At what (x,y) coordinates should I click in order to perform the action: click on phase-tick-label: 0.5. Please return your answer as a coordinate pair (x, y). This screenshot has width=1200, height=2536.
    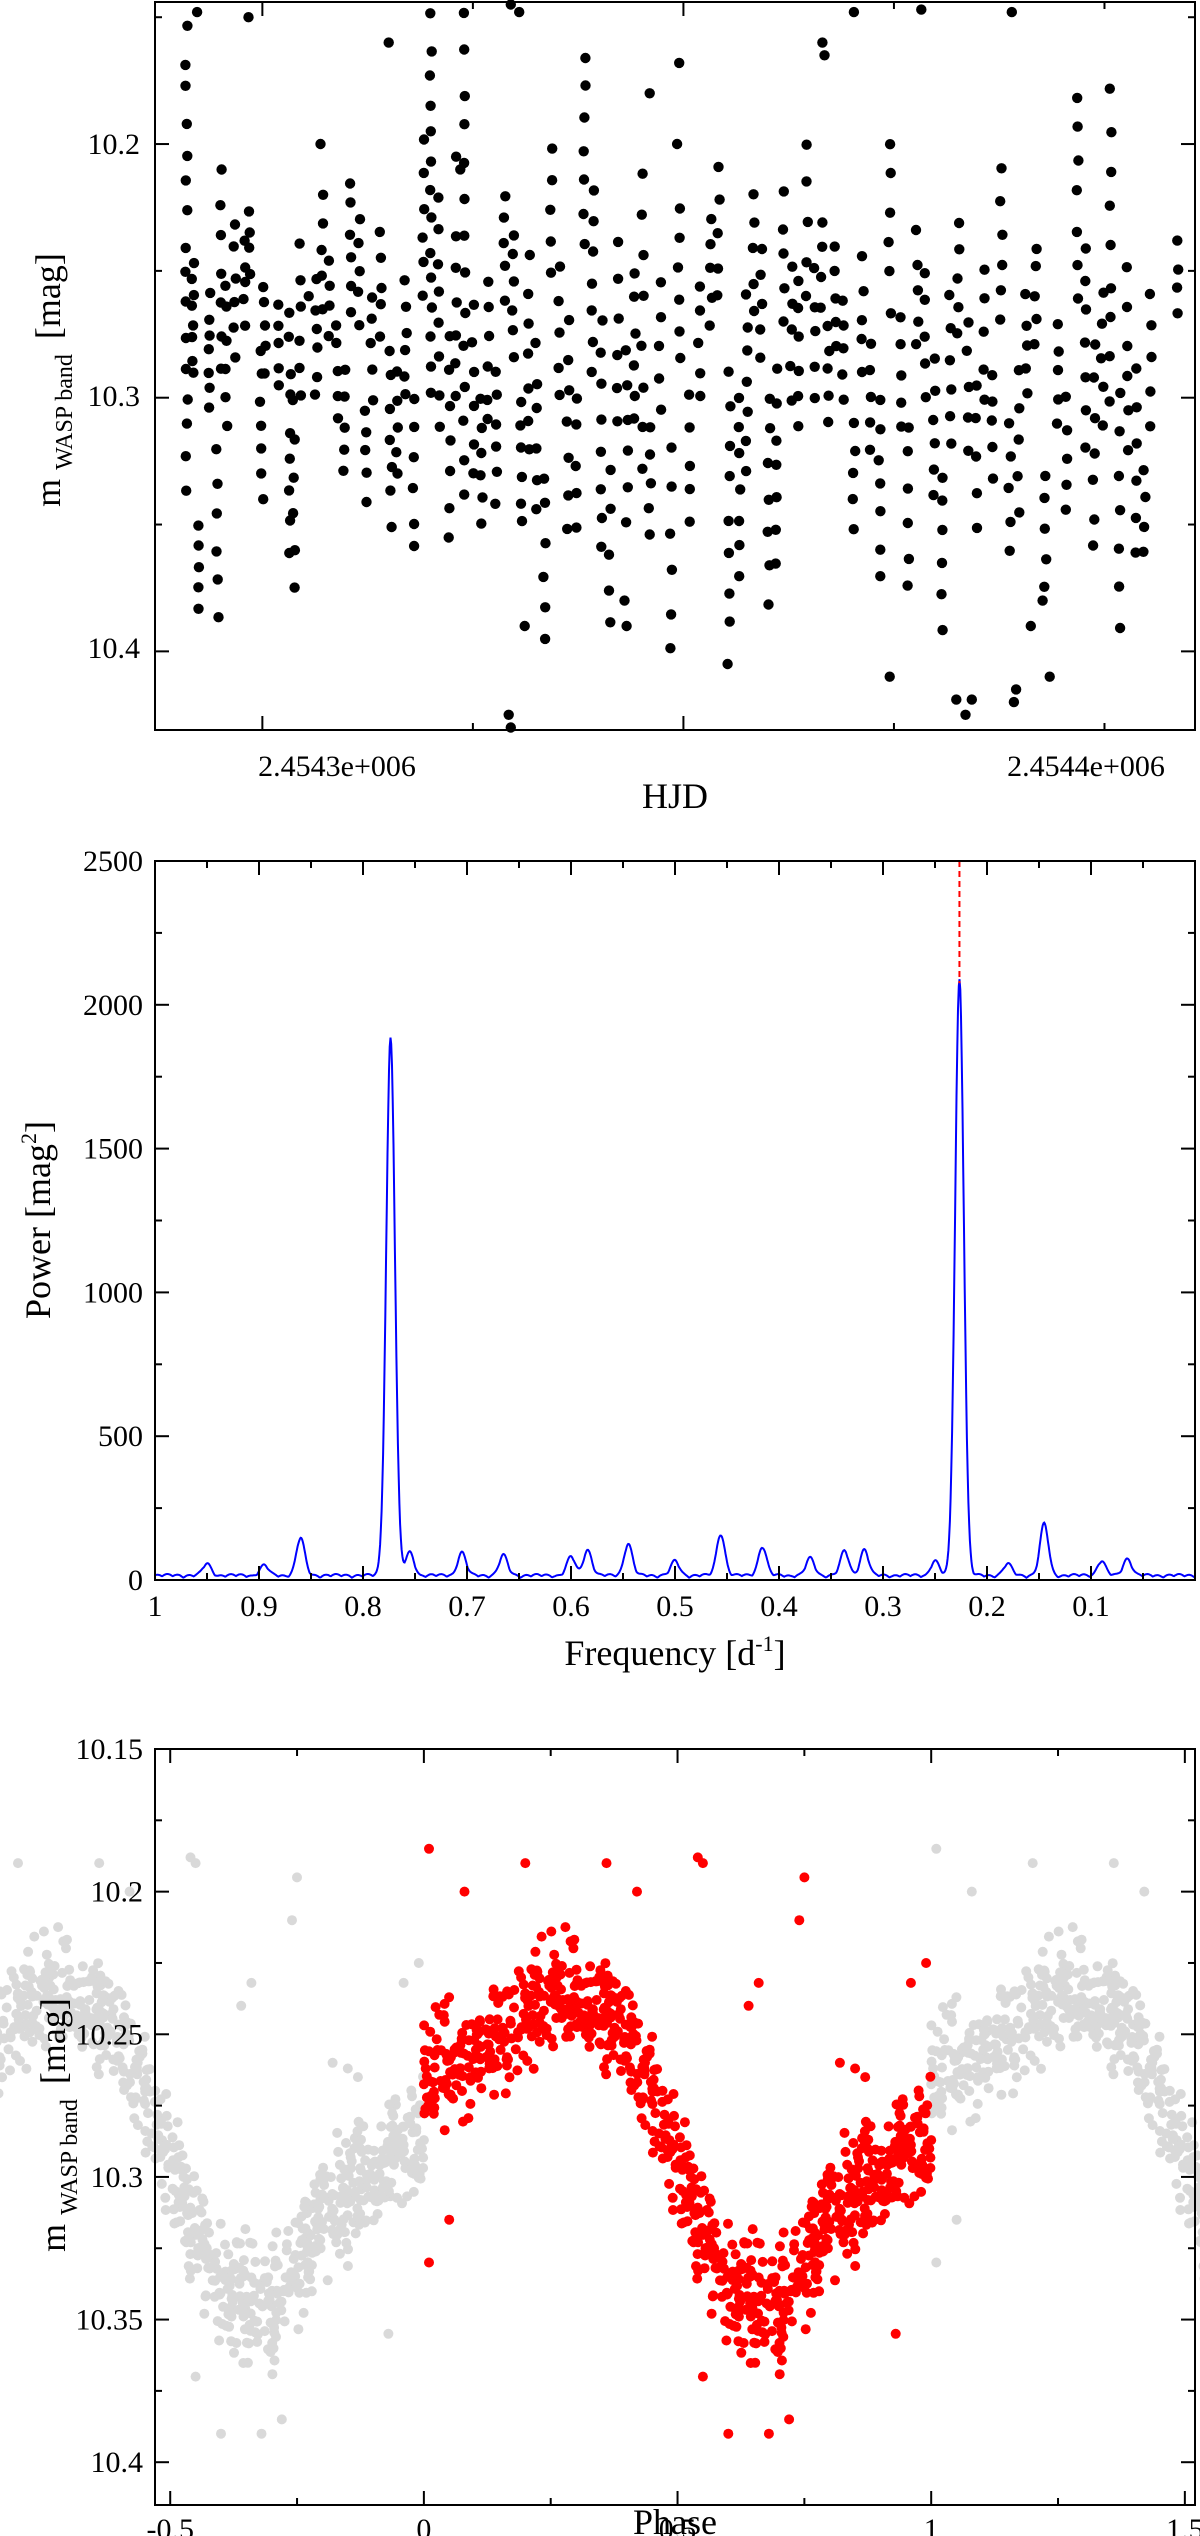
    Looking at the image, I should click on (678, 2524).